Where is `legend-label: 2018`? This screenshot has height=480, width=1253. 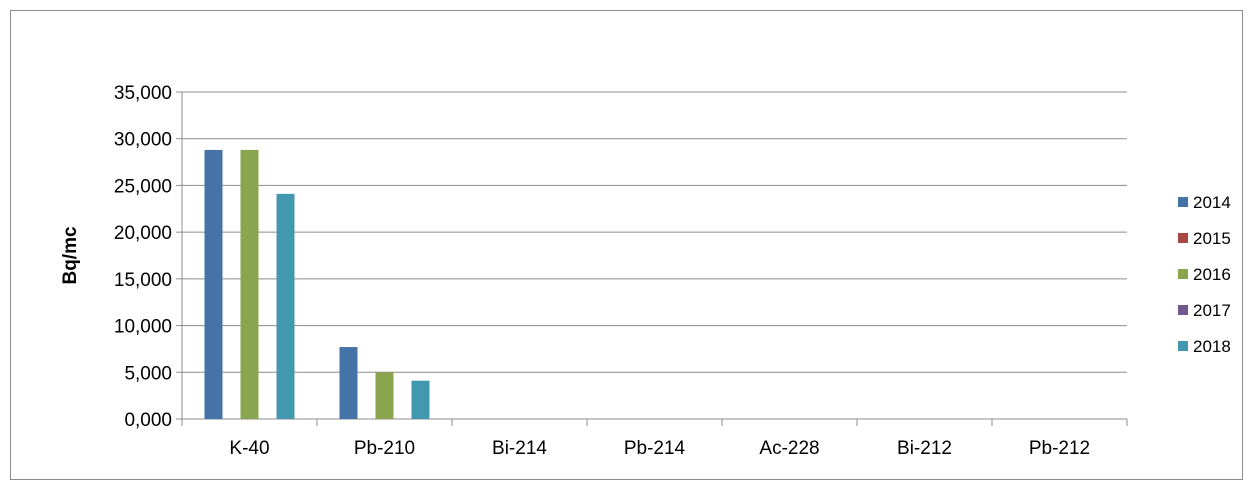 legend-label: 2018 is located at coordinates (1212, 346).